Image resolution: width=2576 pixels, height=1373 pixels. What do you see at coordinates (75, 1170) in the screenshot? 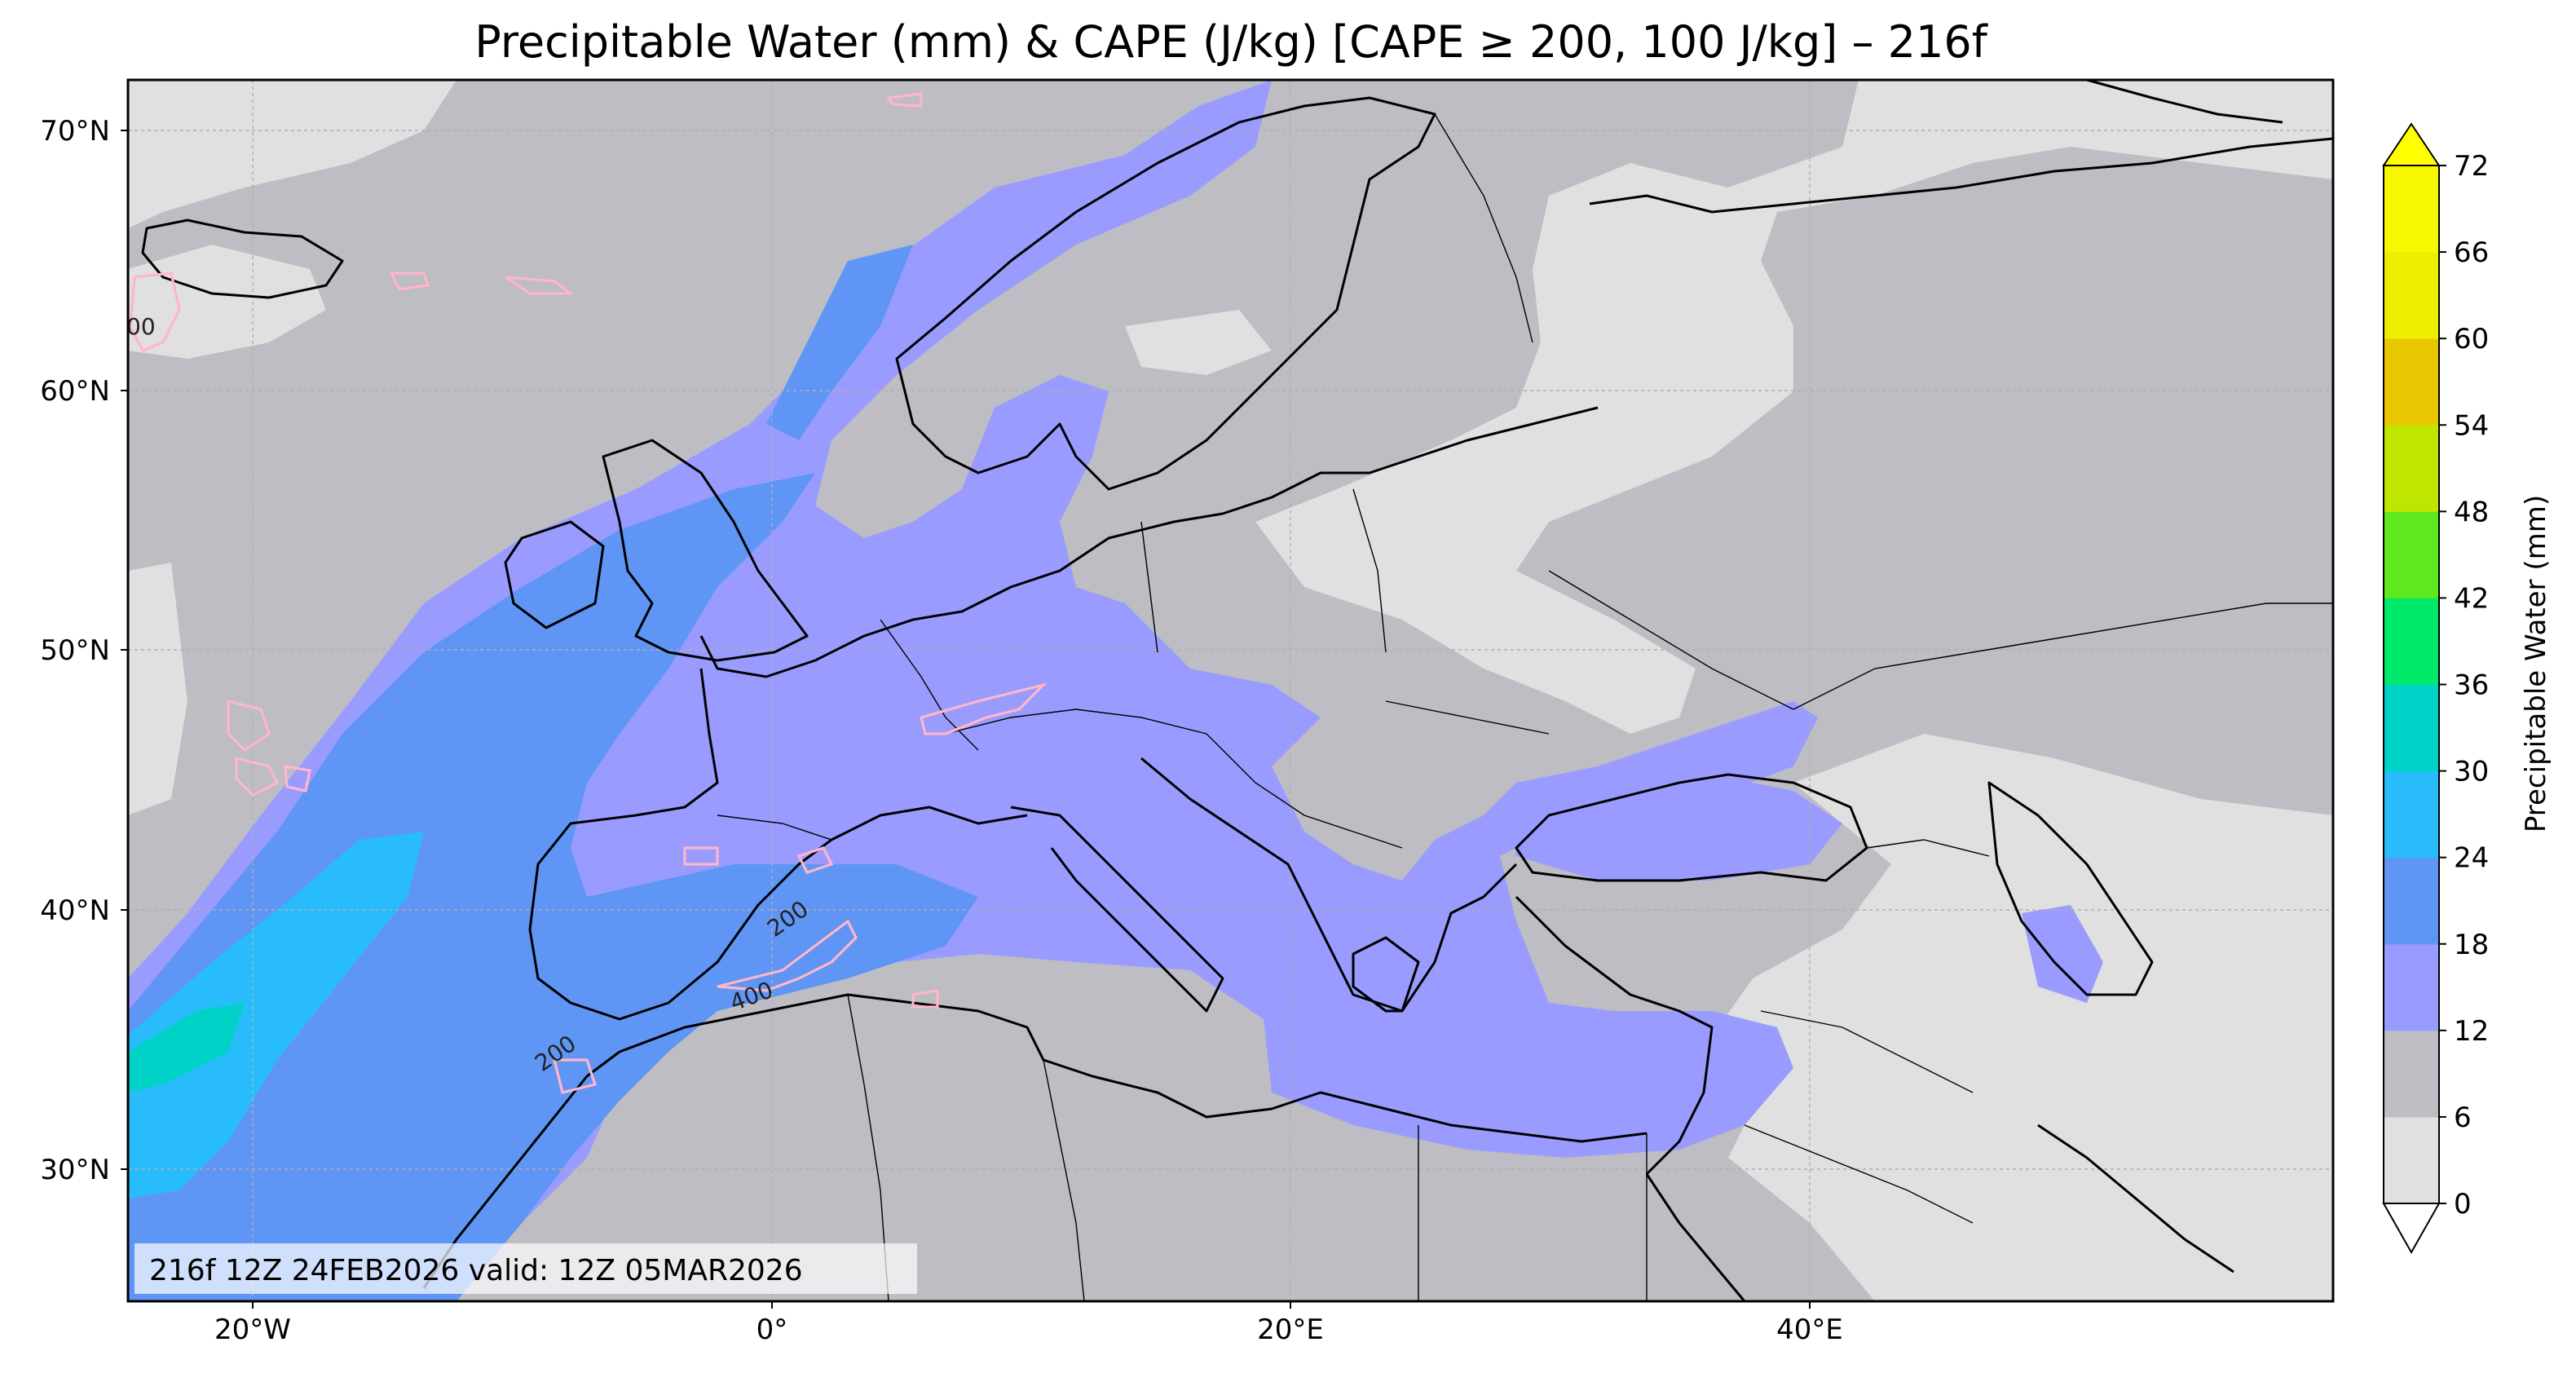
I see `ytick-label-30: 30°N` at bounding box center [75, 1170].